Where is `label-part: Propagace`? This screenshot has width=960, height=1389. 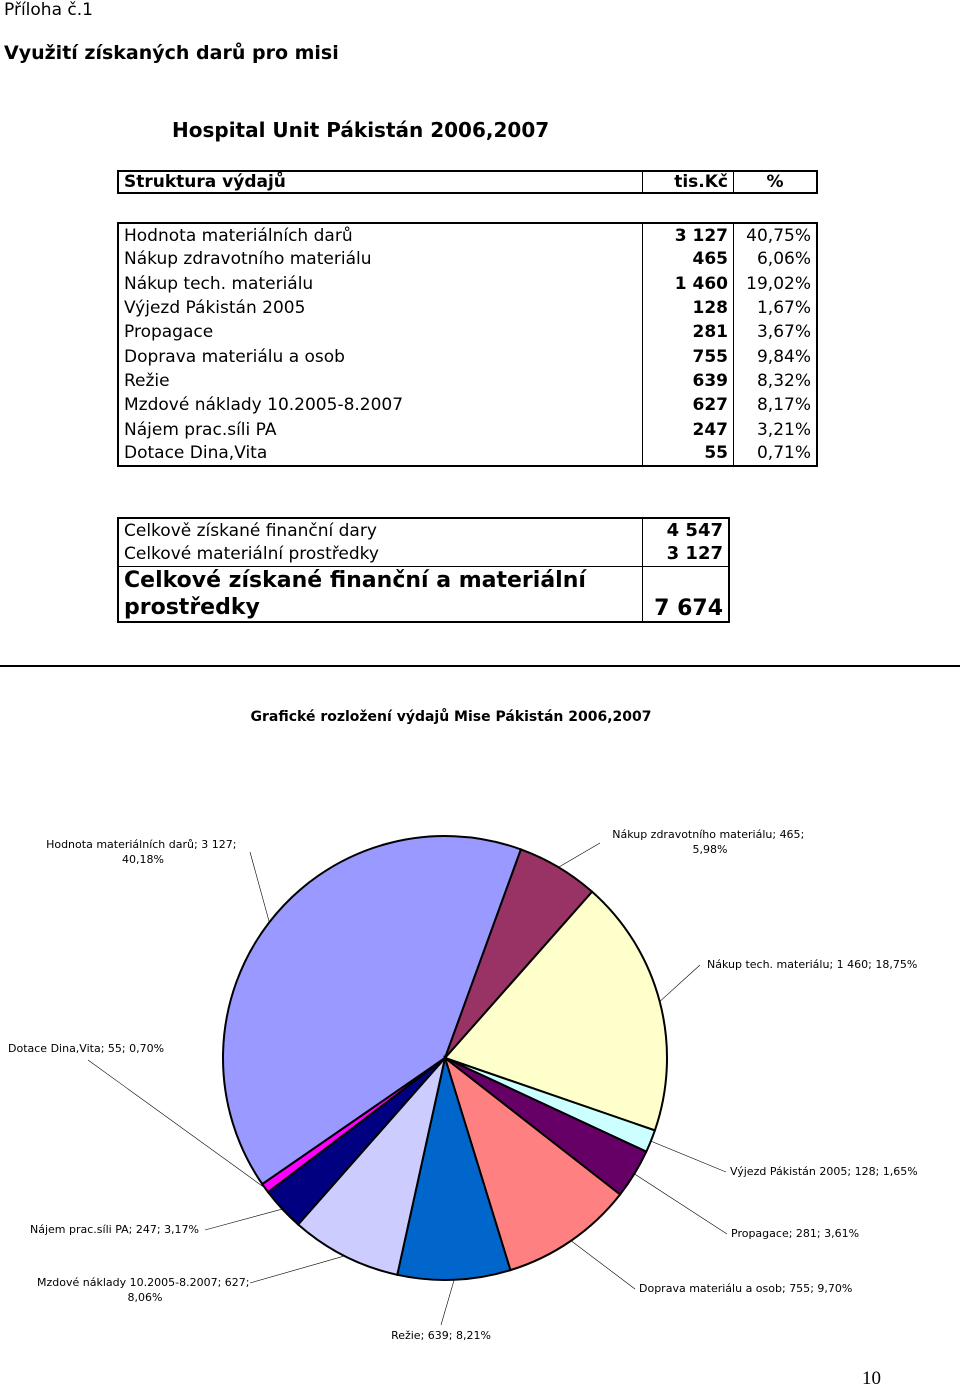
label-part: Propagace is located at coordinates (760, 1233).